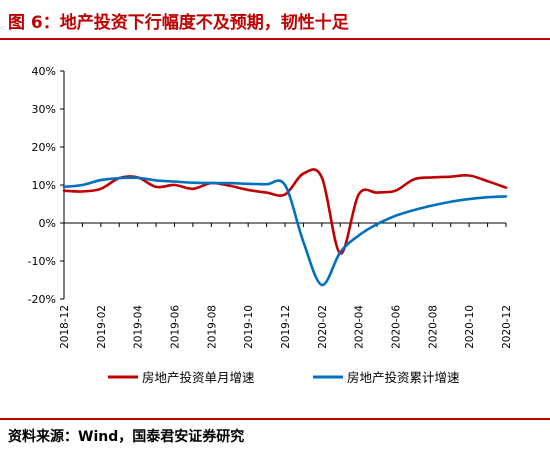 The width and height of the screenshot is (550, 449). Describe the element at coordinates (44, 71) in the screenshot. I see `y-tick-label: 40%` at that location.